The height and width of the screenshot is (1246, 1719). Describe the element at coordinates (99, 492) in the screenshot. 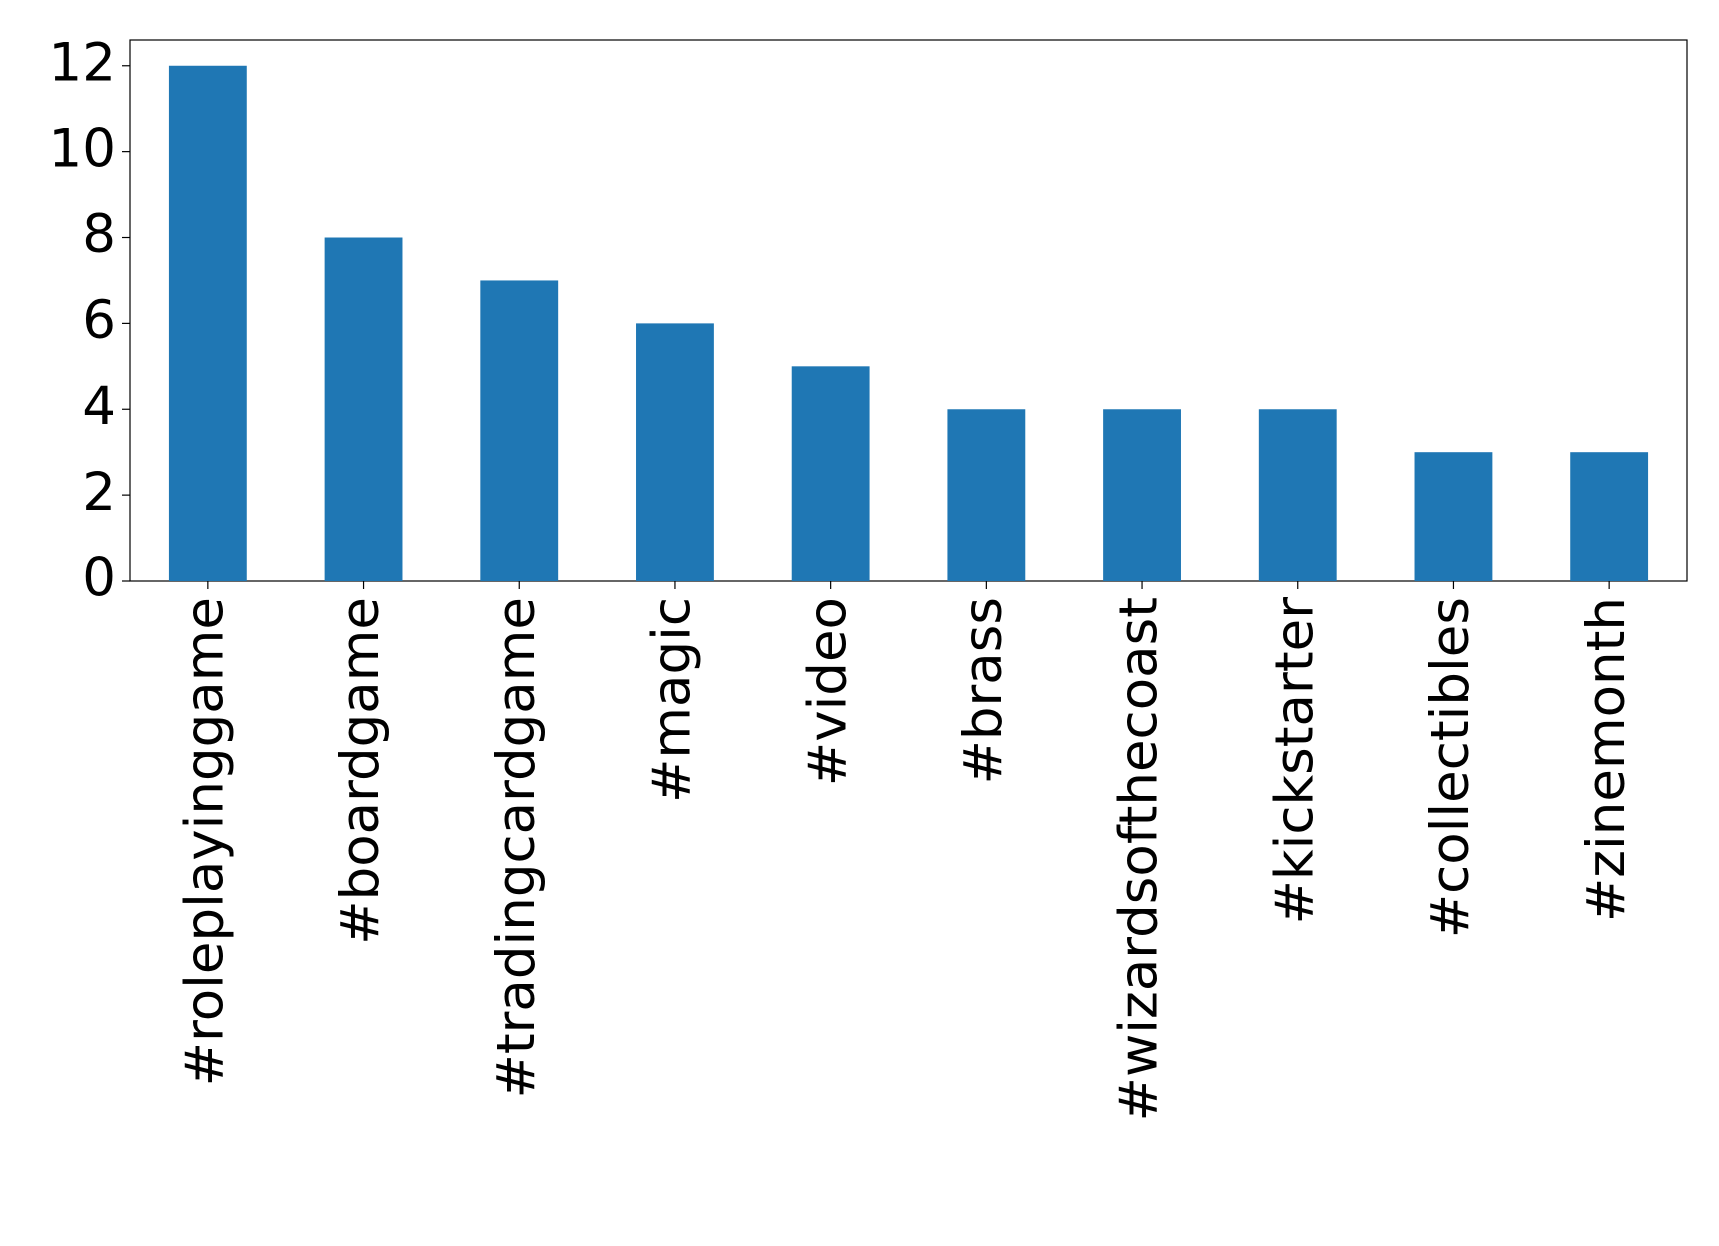

I see `y-tick-label: 2` at that location.